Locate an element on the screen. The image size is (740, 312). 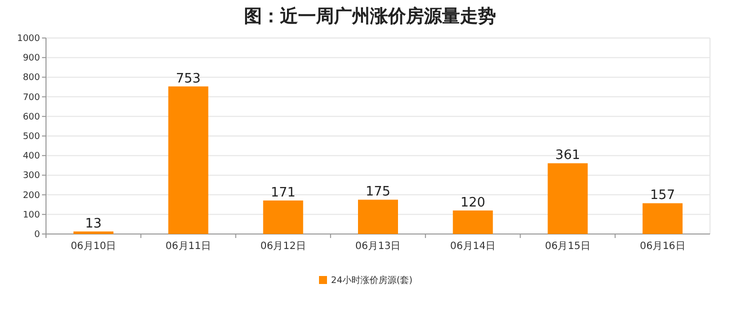
y-tick-label: 200 is located at coordinates (31, 195).